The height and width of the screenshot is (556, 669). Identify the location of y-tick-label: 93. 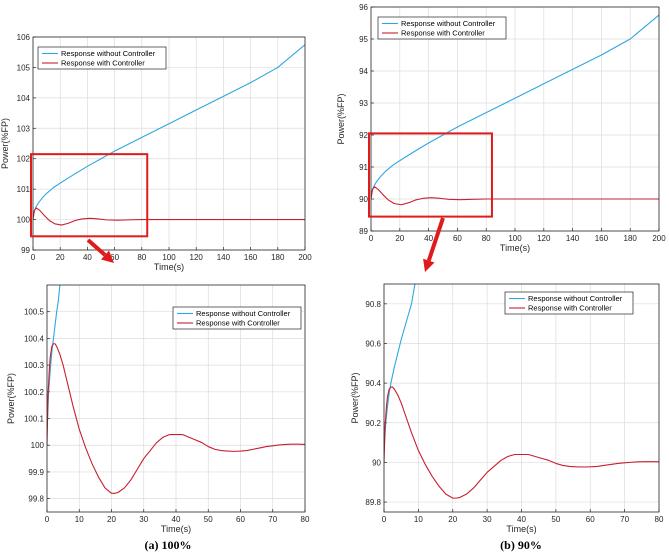
(363, 103).